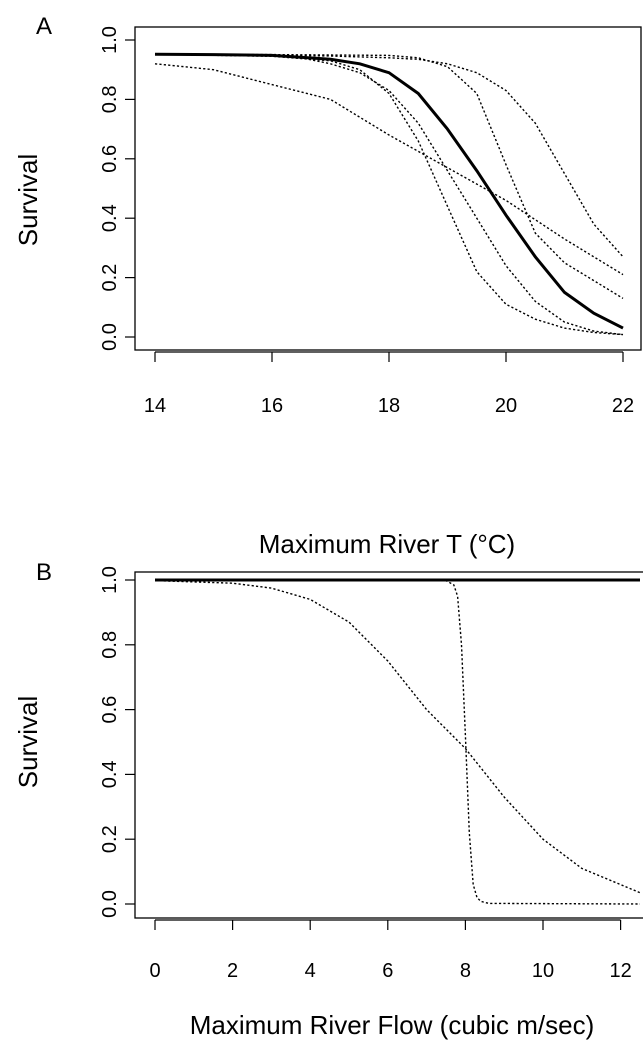 The image size is (643, 1048). What do you see at coordinates (310, 971) in the screenshot?
I see `x-tick-label: 4` at bounding box center [310, 971].